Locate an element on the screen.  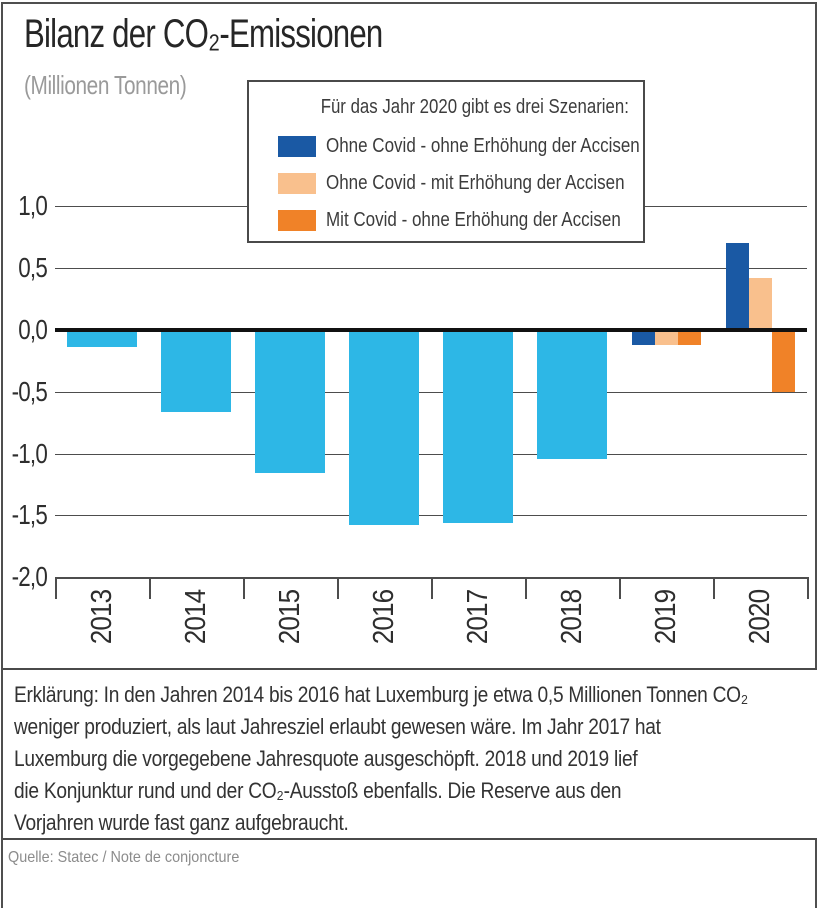
legend-swatch-orange is located at coordinates (297, 220).